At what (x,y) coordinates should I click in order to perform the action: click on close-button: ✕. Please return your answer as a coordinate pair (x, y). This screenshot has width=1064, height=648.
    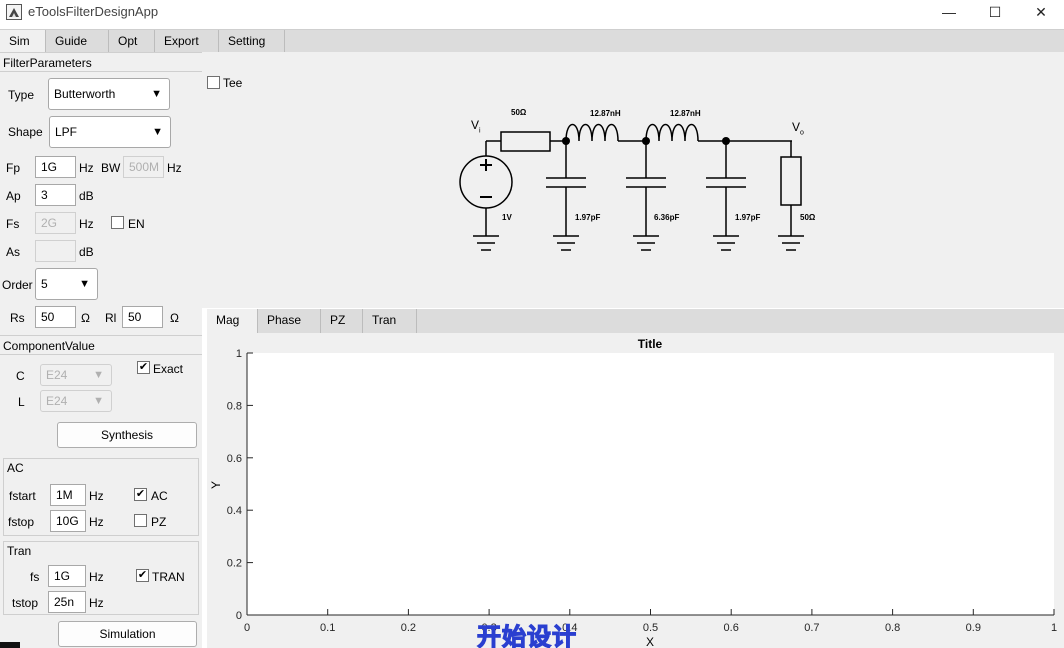
    Looking at the image, I should click on (1041, 12).